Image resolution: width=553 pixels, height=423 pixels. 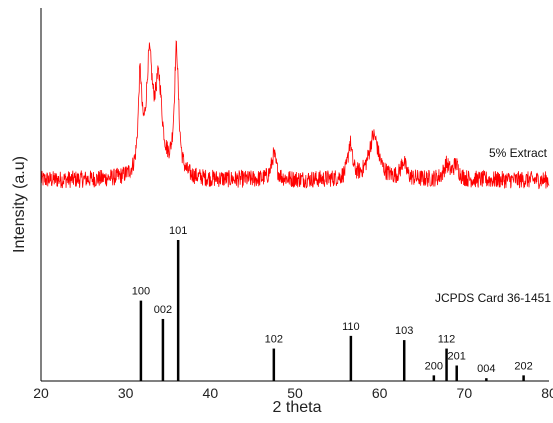 What do you see at coordinates (486, 369) in the screenshot?
I see `peak-label-004: 004` at bounding box center [486, 369].